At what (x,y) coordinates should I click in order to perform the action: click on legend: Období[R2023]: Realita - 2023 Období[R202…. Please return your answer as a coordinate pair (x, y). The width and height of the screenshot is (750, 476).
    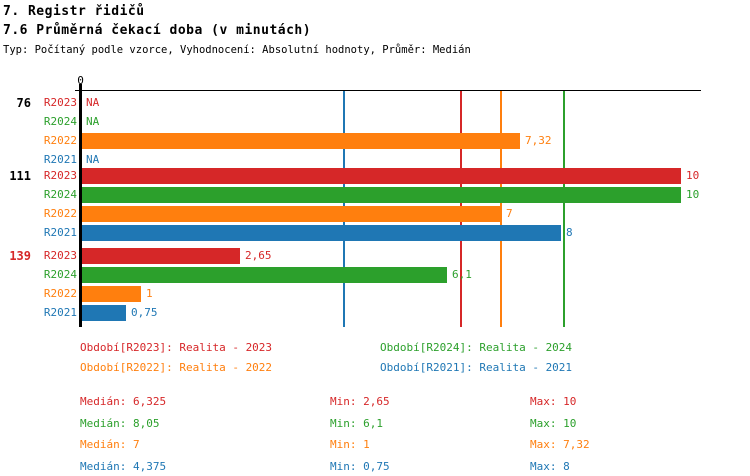
    Looking at the image, I should click on (380, 361).